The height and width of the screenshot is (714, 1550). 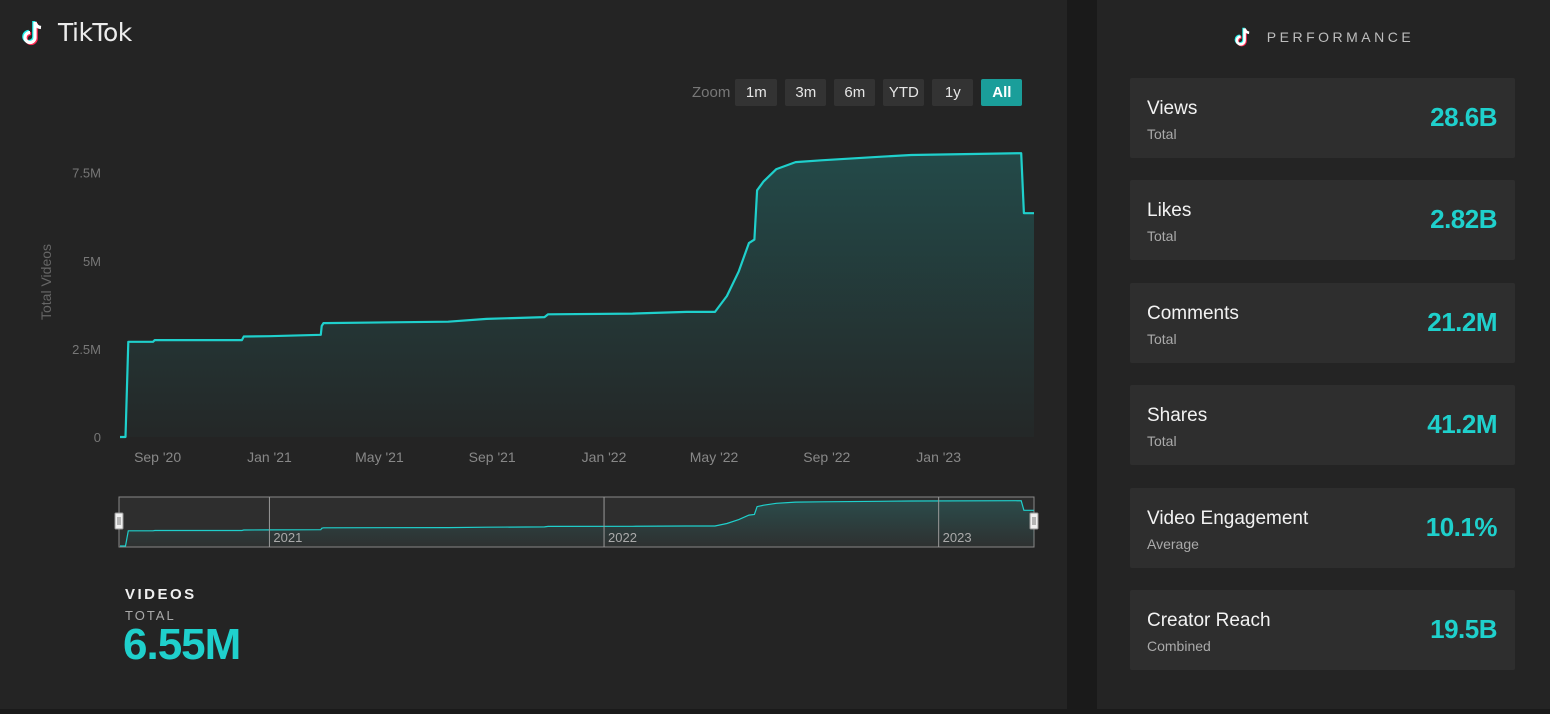 What do you see at coordinates (1172, 108) in the screenshot?
I see `metric-label: Views` at bounding box center [1172, 108].